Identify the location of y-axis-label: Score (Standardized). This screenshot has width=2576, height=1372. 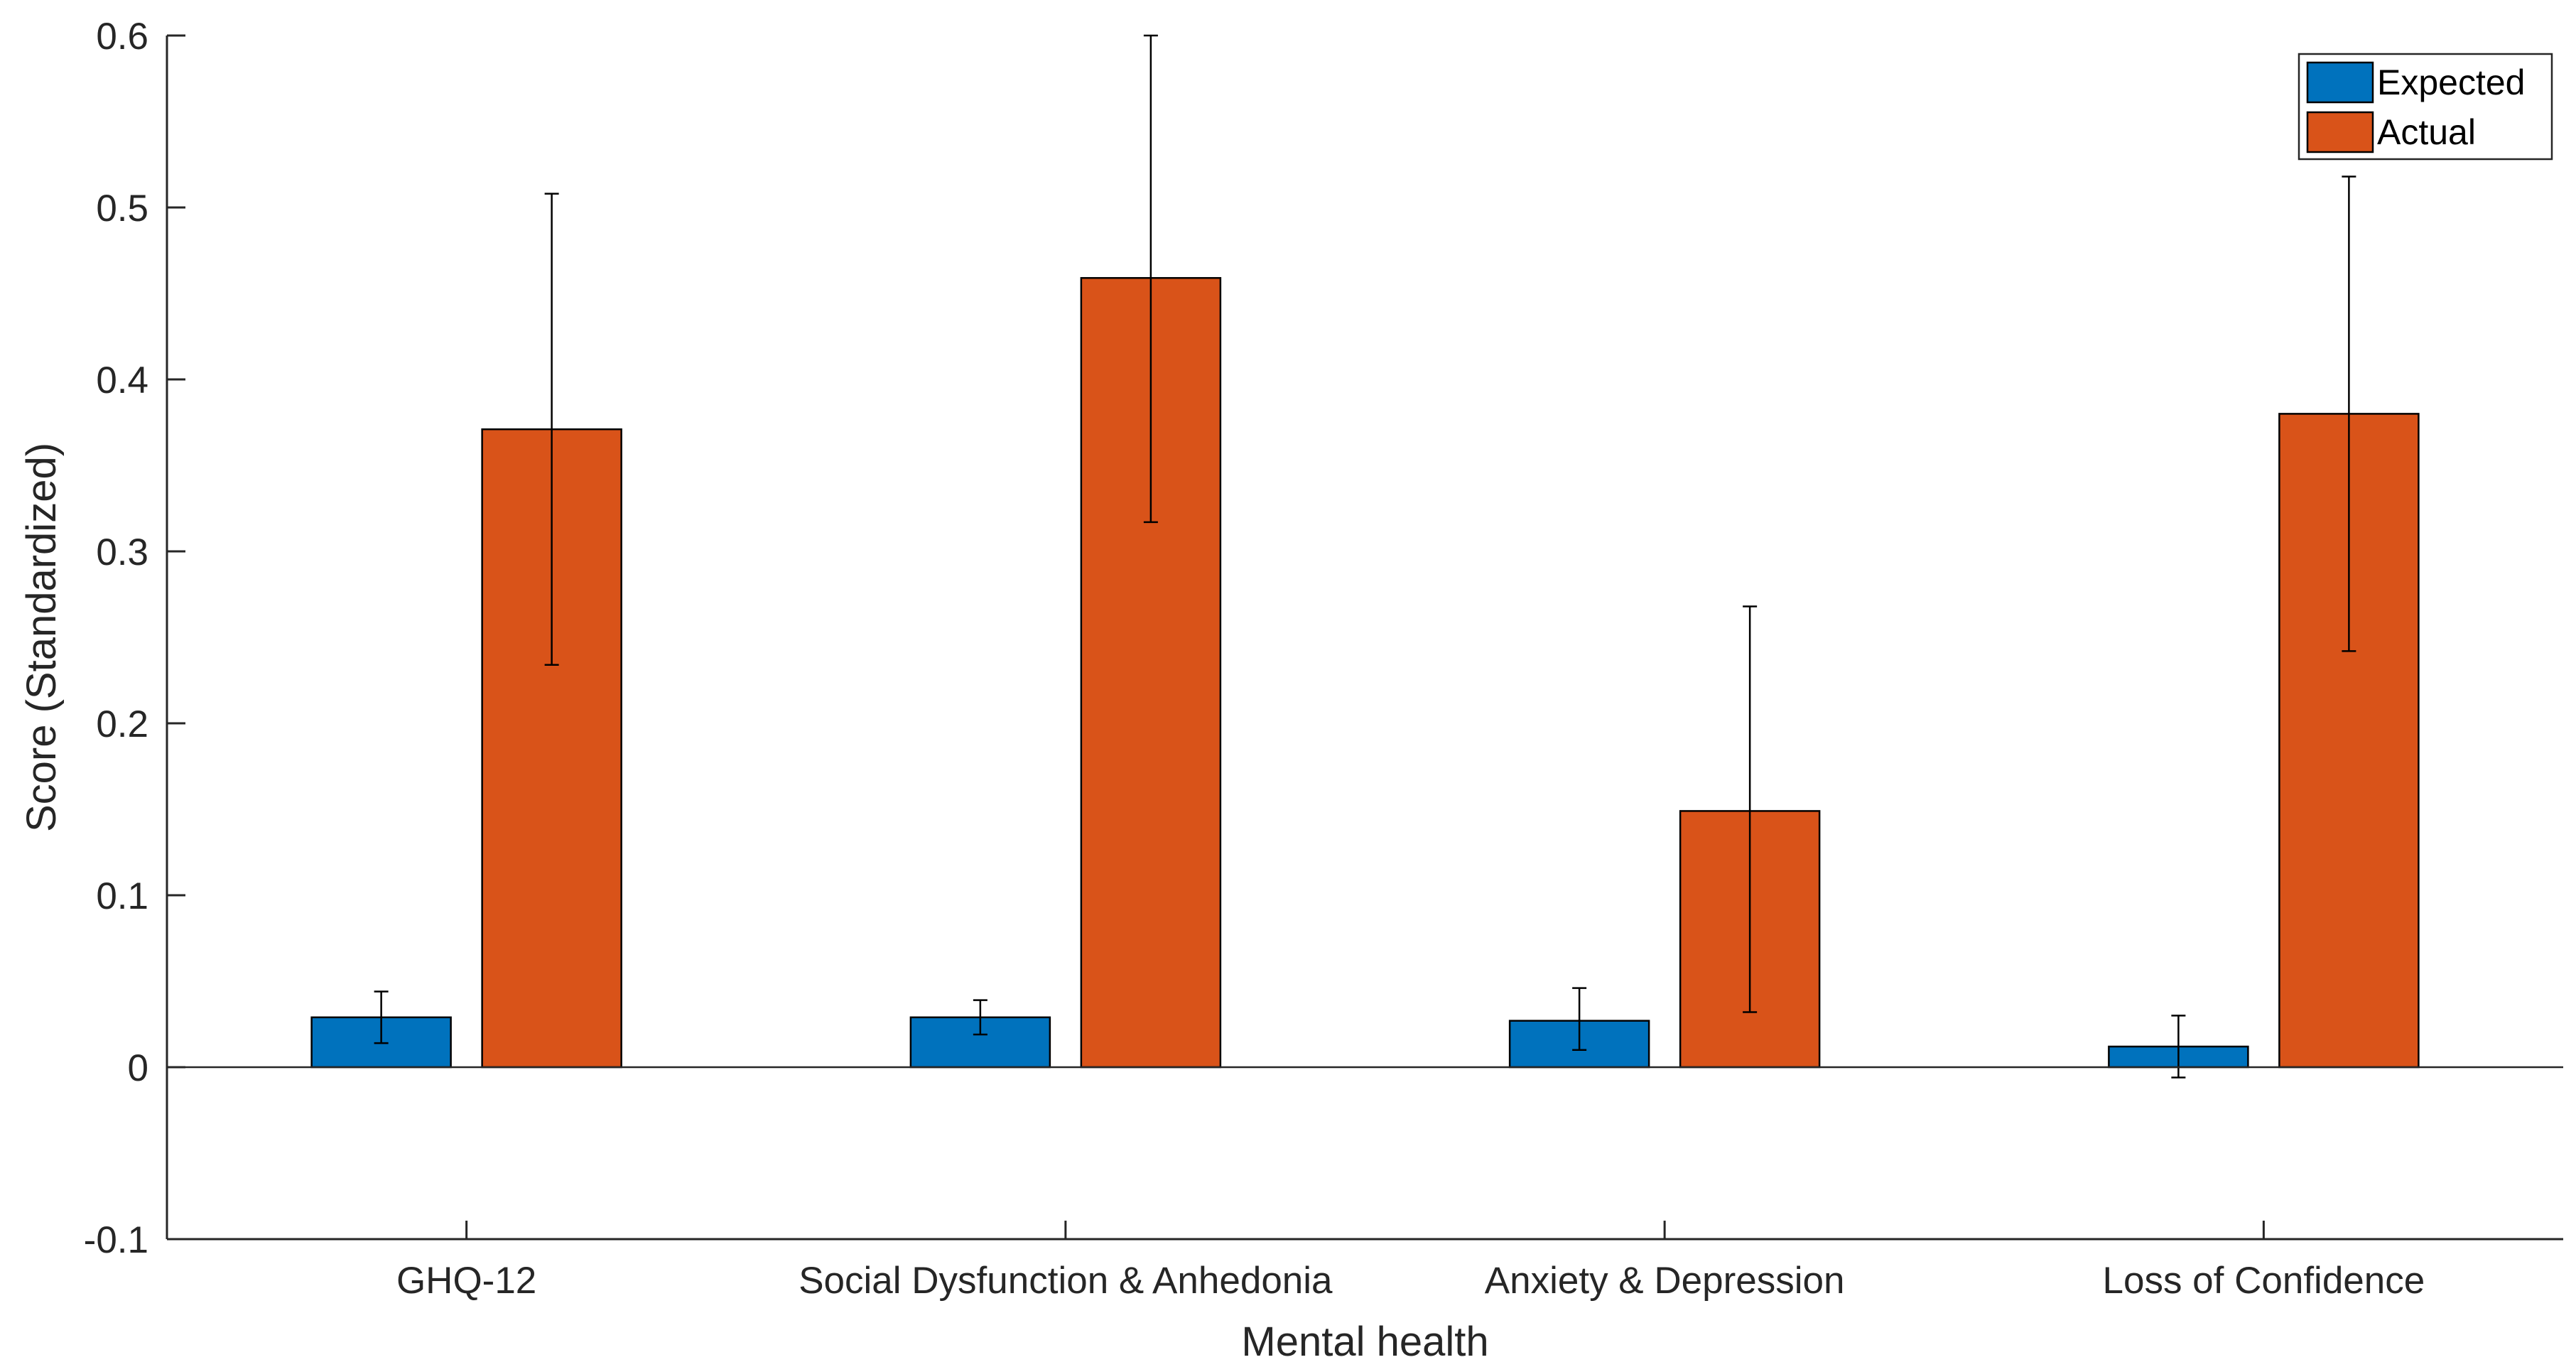
(41, 637).